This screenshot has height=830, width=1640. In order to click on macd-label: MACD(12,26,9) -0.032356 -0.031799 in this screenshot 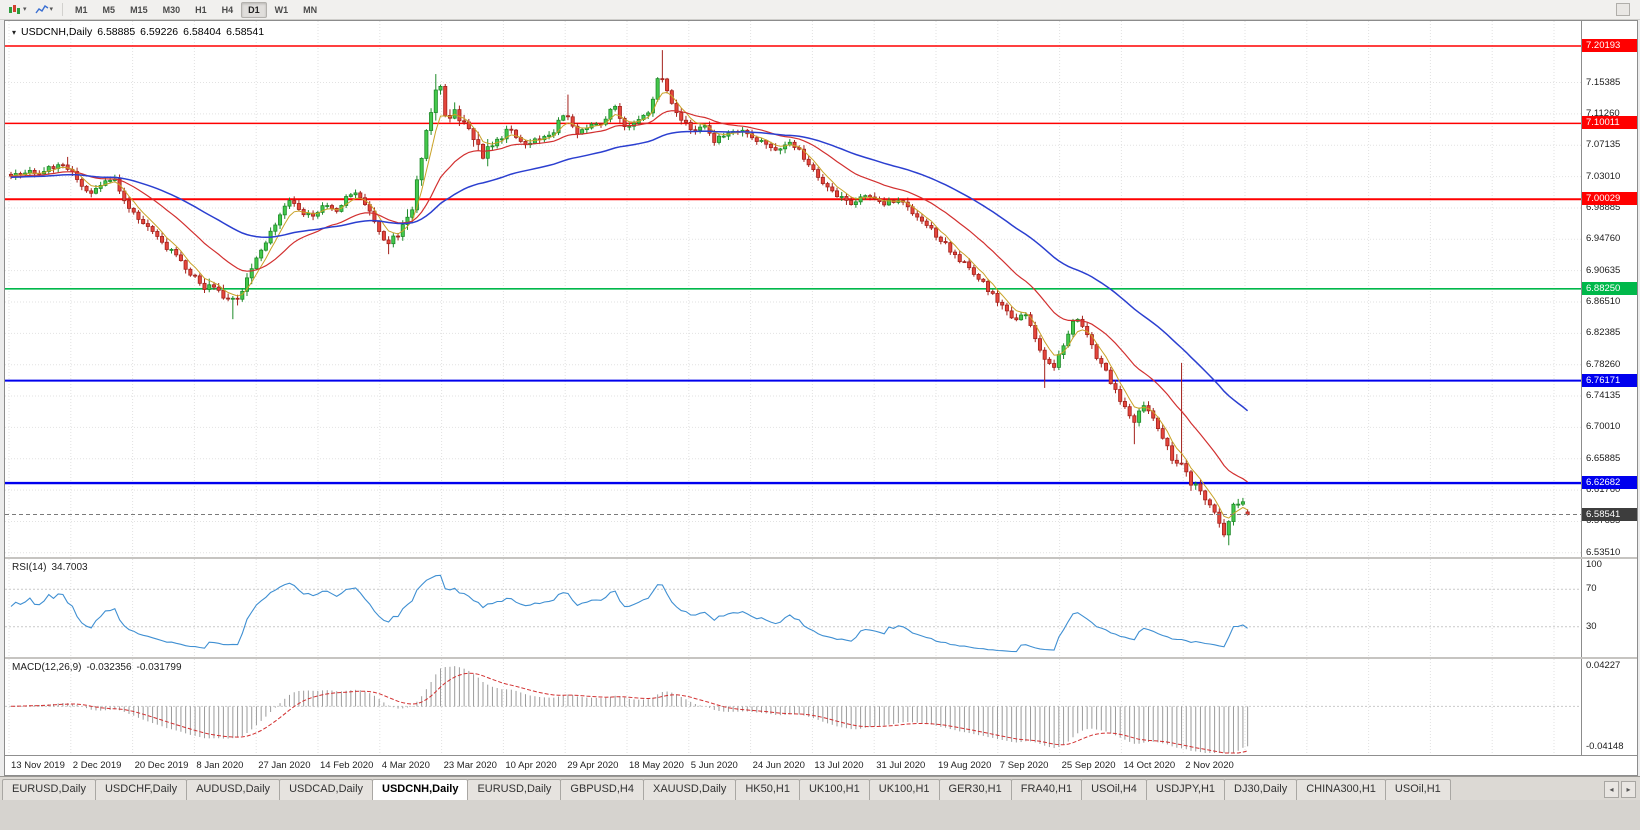, I will do `click(97, 667)`.